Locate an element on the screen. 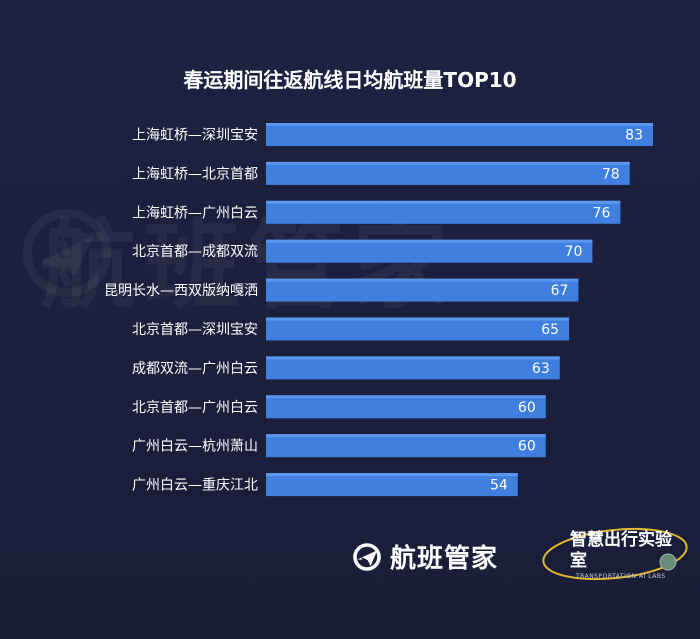 This screenshot has height=639, width=700. data-label: 76 is located at coordinates (602, 213).